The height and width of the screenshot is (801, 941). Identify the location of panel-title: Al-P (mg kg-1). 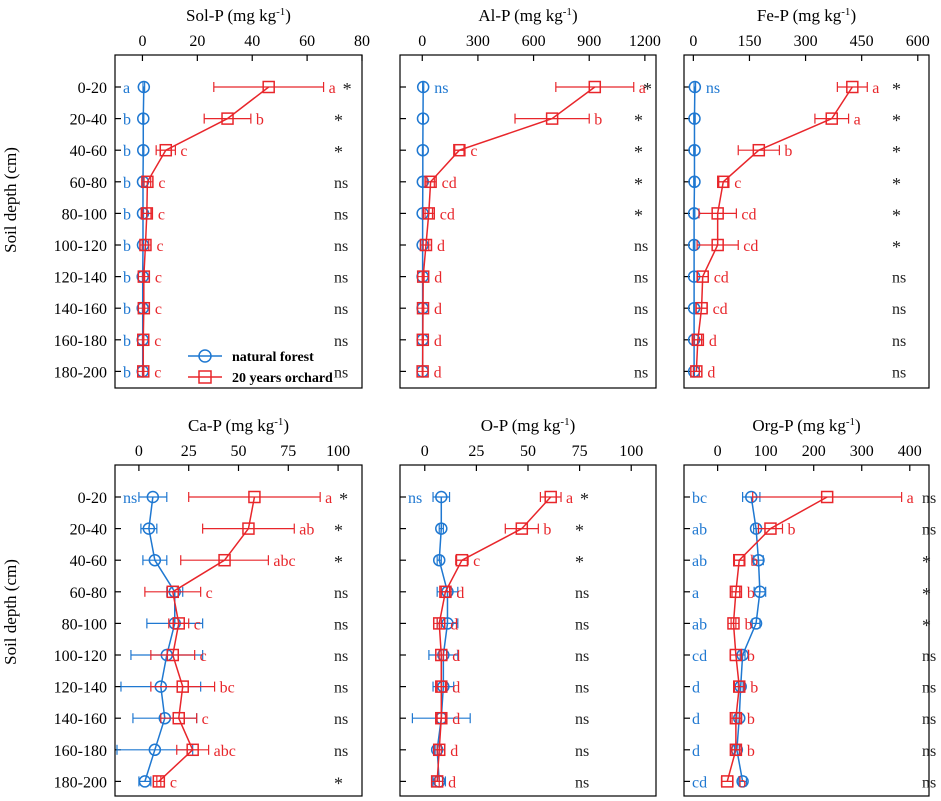
(527, 15).